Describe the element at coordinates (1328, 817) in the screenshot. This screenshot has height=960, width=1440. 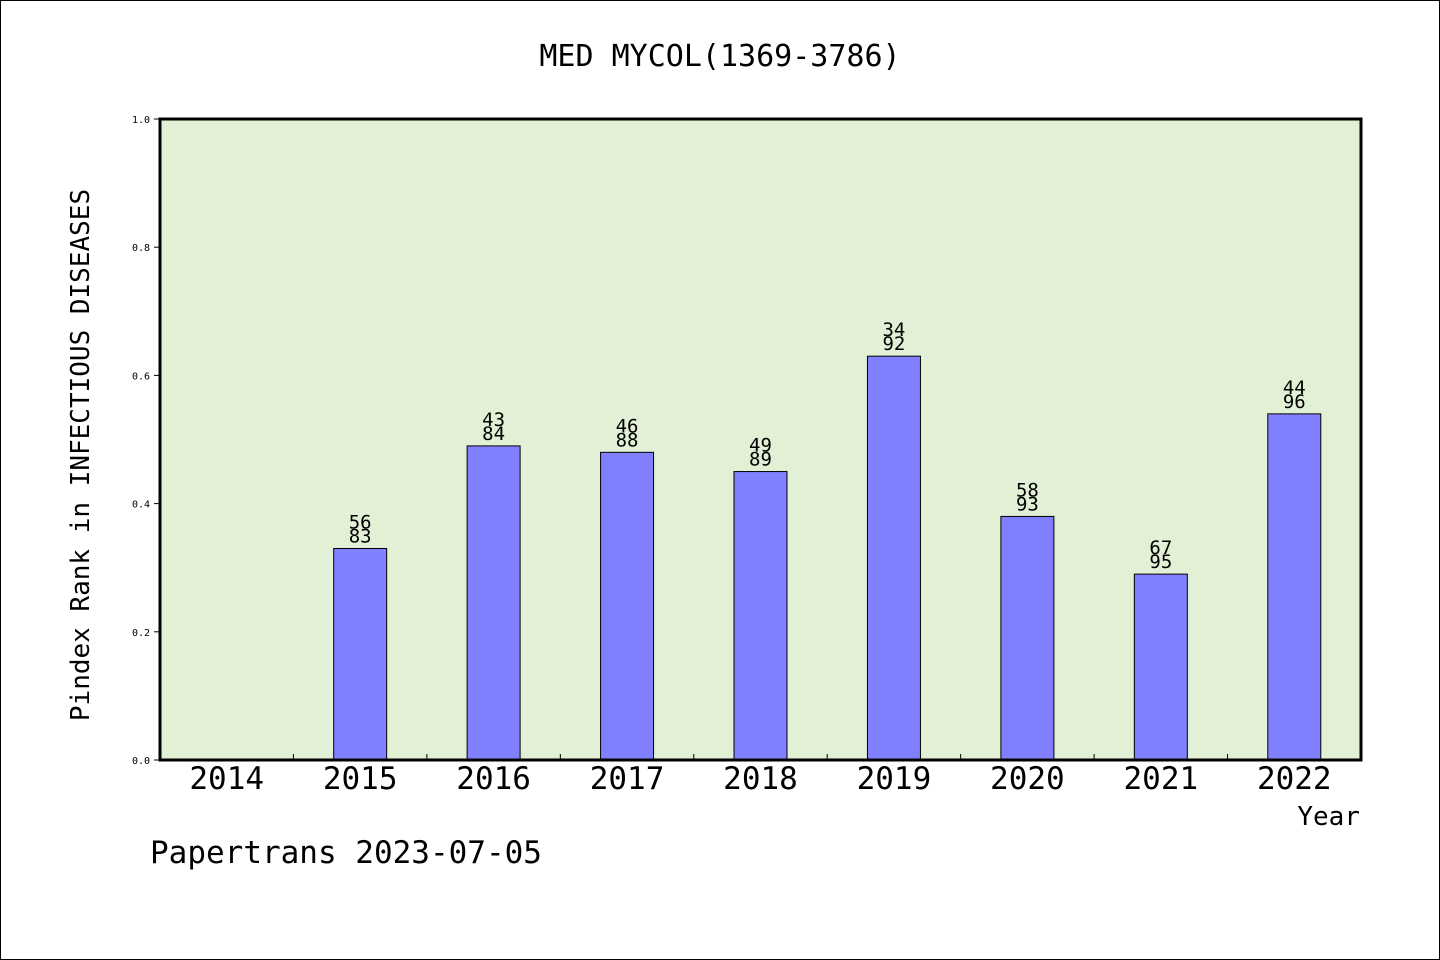
I see `x-axis-label: Year` at that location.